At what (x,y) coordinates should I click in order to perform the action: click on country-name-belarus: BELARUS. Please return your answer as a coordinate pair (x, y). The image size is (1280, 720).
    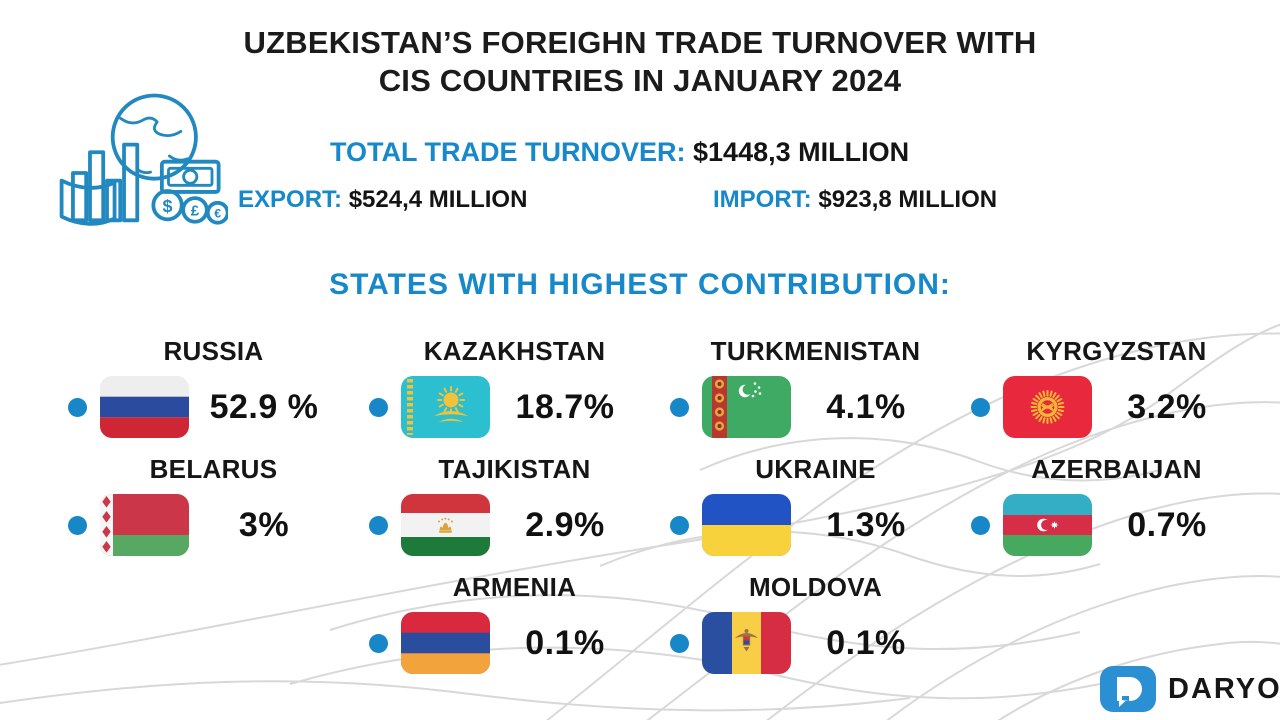
    Looking at the image, I should click on (213, 469).